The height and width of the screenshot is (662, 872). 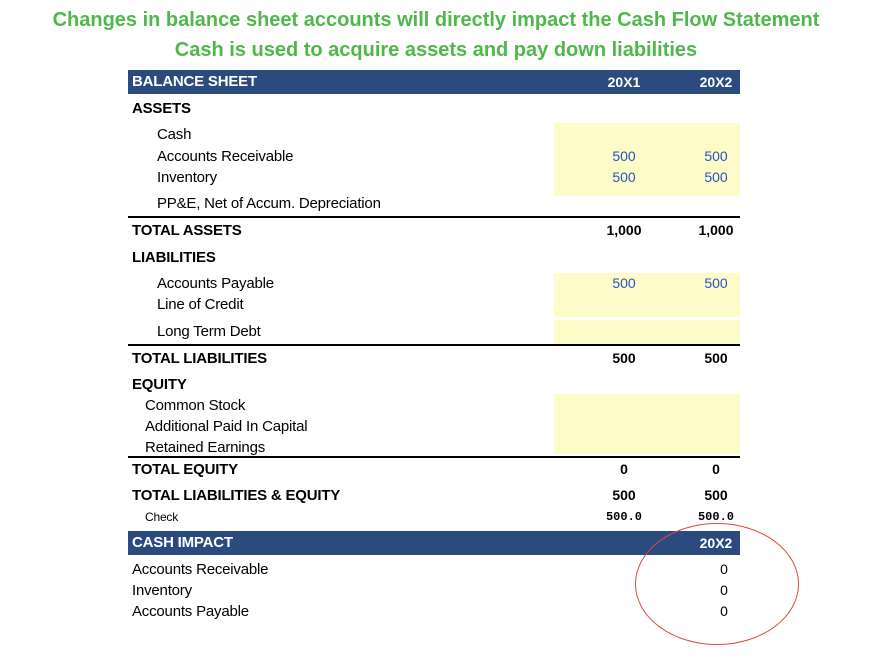 I want to click on inventory-label: Inventory, so click(x=187, y=177).